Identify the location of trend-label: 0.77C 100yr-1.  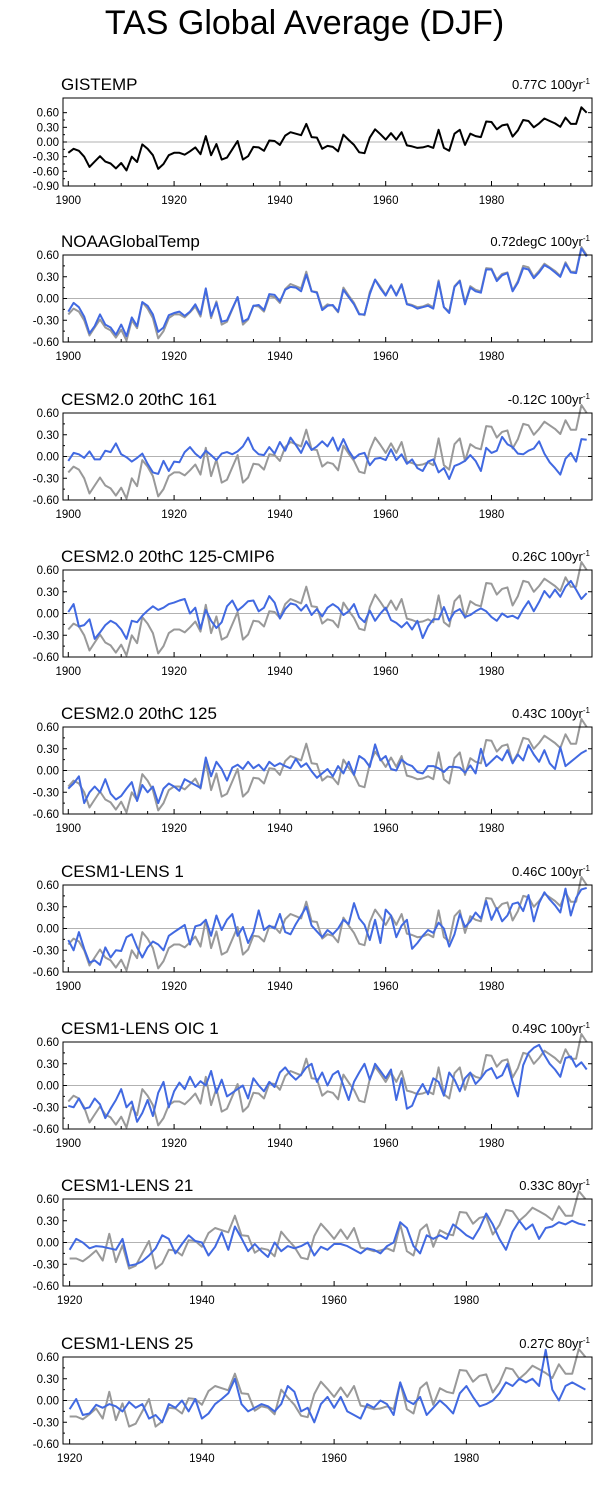
(551, 84).